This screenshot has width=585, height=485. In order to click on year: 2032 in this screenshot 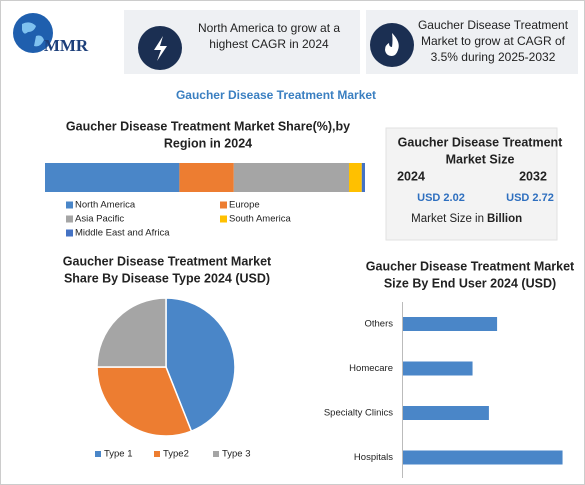, I will do `click(533, 176)`.